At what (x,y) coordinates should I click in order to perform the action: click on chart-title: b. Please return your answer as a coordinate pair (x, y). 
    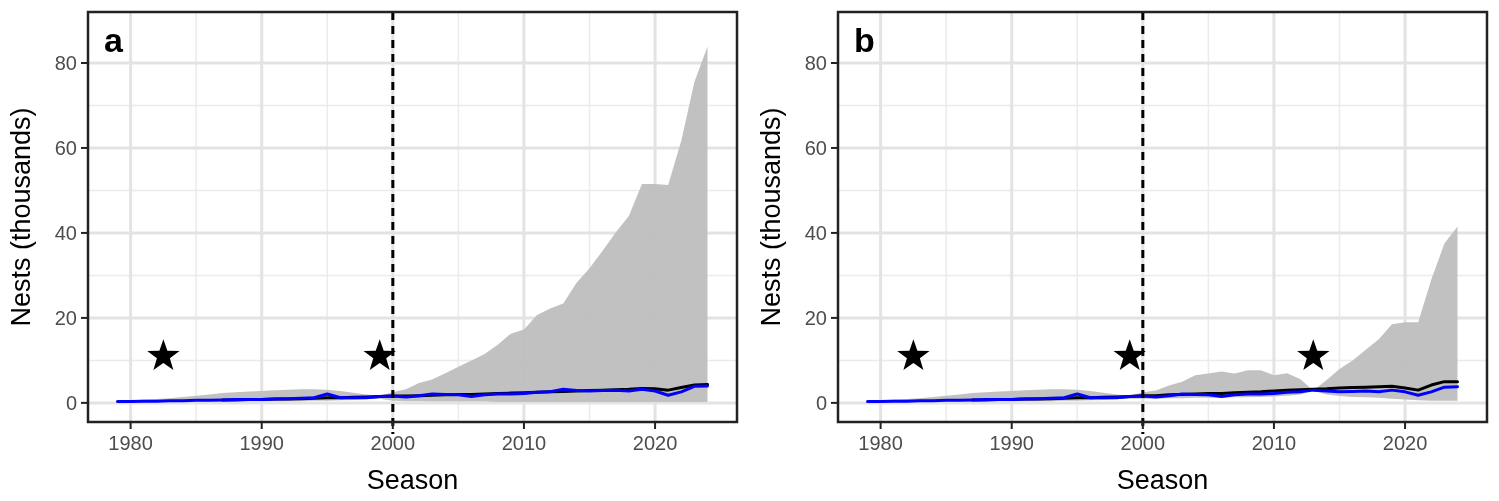
    Looking at the image, I should click on (864, 40).